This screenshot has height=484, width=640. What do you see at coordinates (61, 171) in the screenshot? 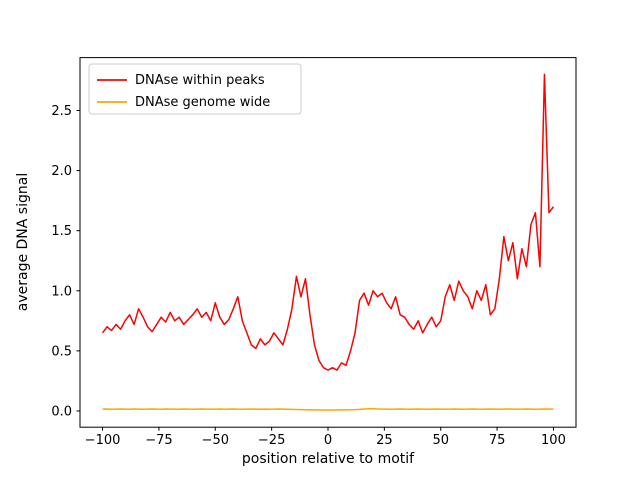
I see `y-tick-label: 2.0` at bounding box center [61, 171].